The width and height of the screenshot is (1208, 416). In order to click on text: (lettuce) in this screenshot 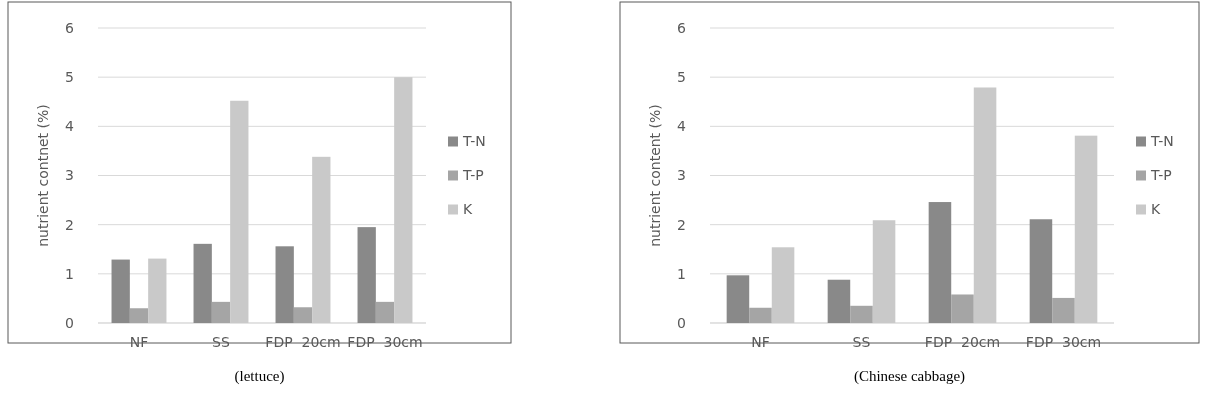, I will do `click(259, 376)`.